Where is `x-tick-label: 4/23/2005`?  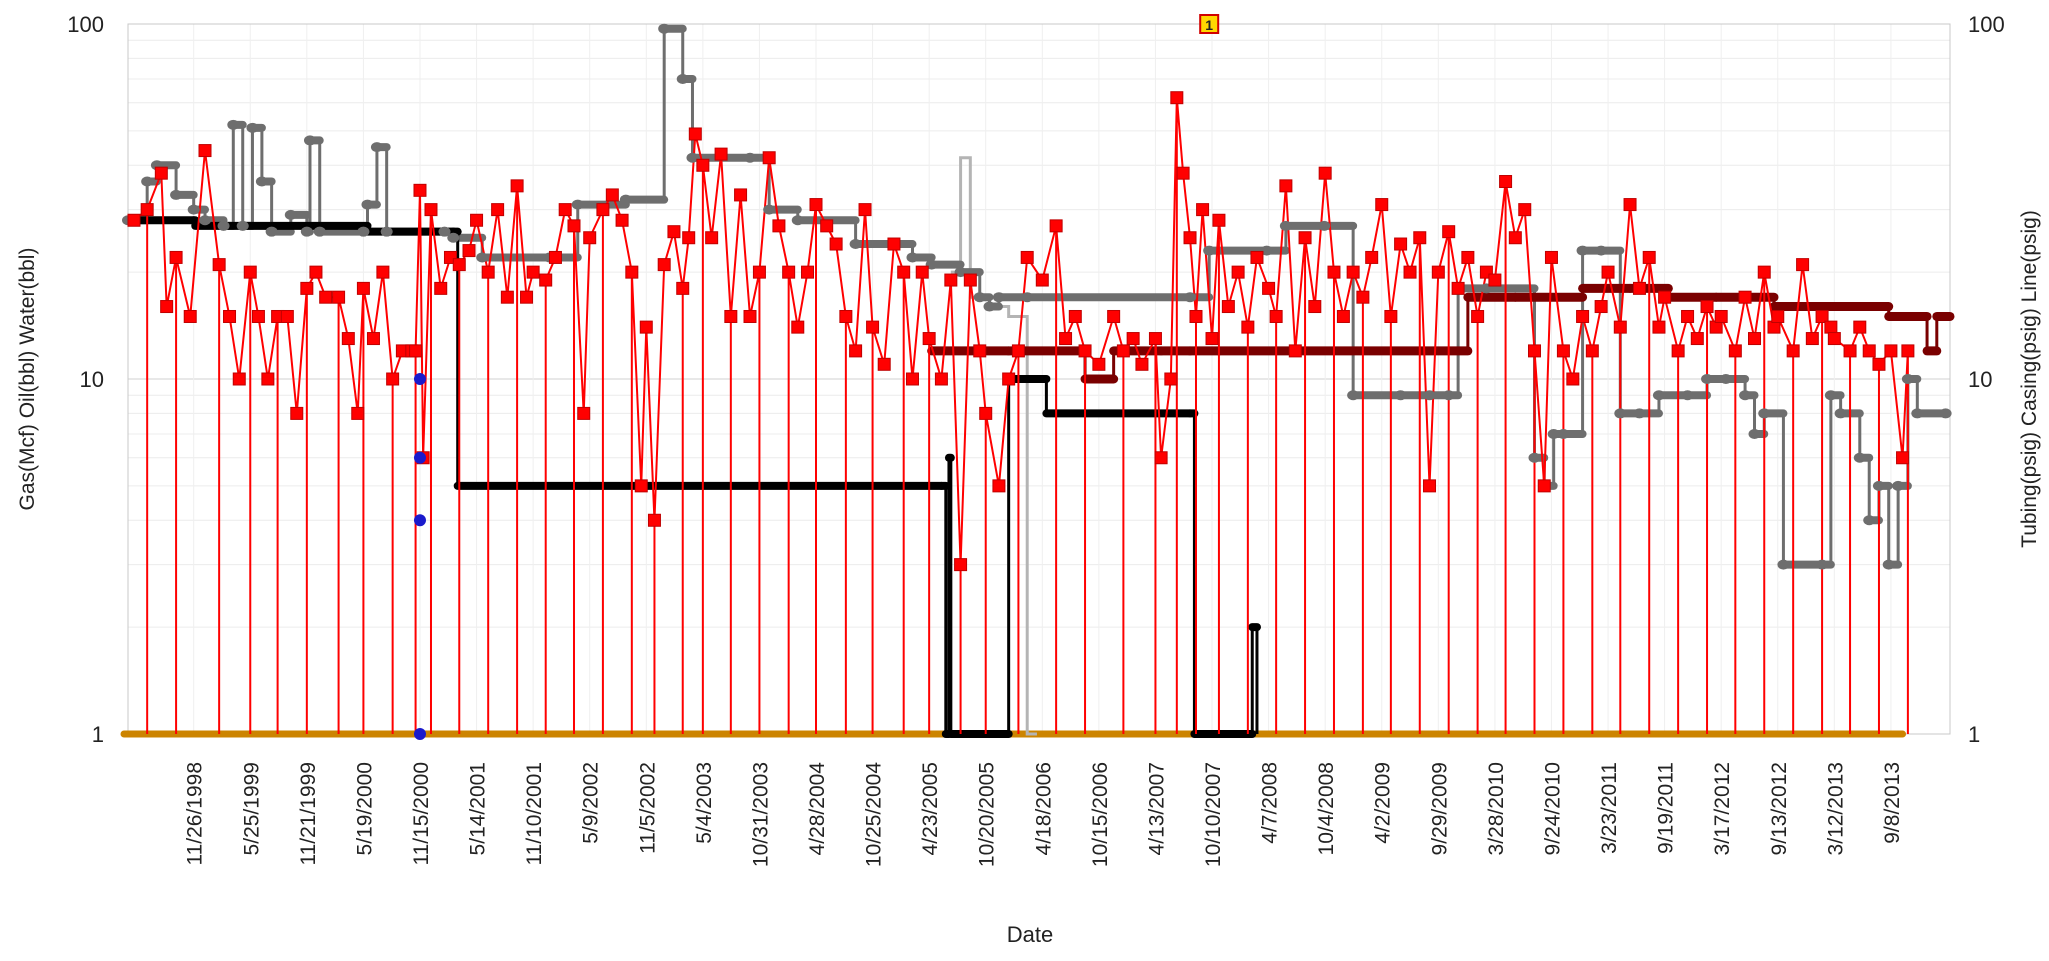 x-tick-label: 4/23/2005 is located at coordinates (930, 808).